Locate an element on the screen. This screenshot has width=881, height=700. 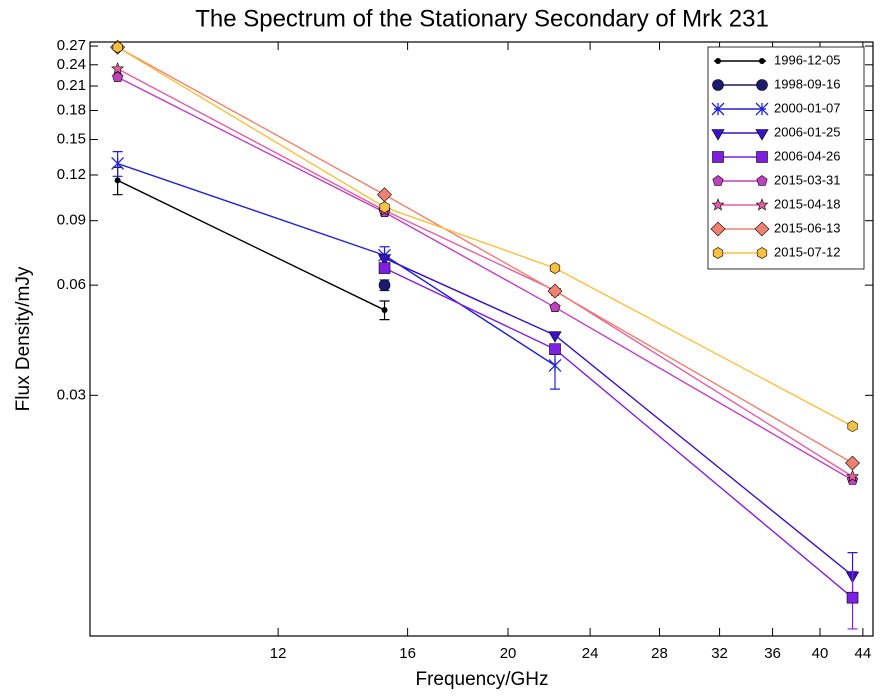
y-tick-label: 0.03 is located at coordinates (71, 394).